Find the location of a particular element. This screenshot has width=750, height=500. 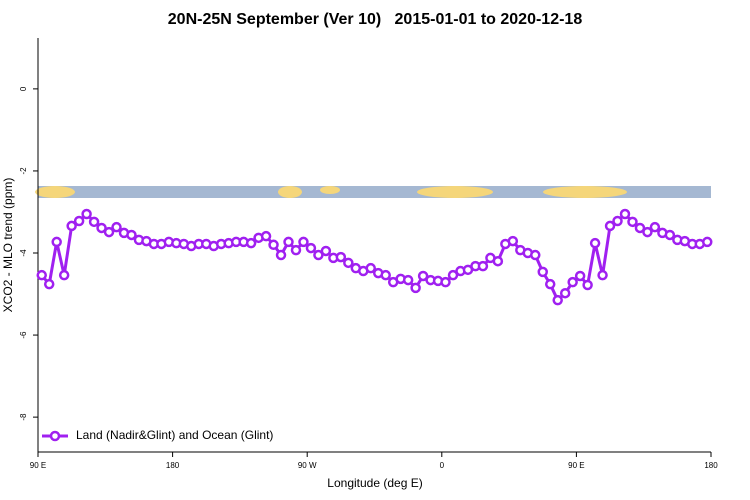

world-map-strip is located at coordinates (373, 192).